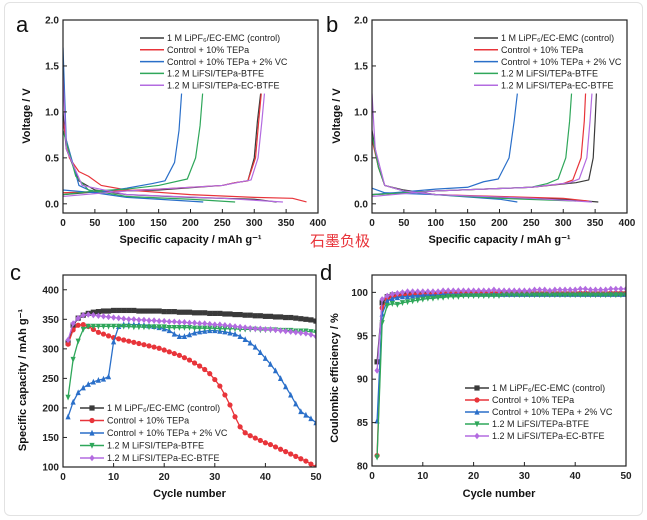 The image size is (647, 520). Describe the element at coordinates (52, 204) in the screenshot. I see `y-tick-label: 0.0` at that location.